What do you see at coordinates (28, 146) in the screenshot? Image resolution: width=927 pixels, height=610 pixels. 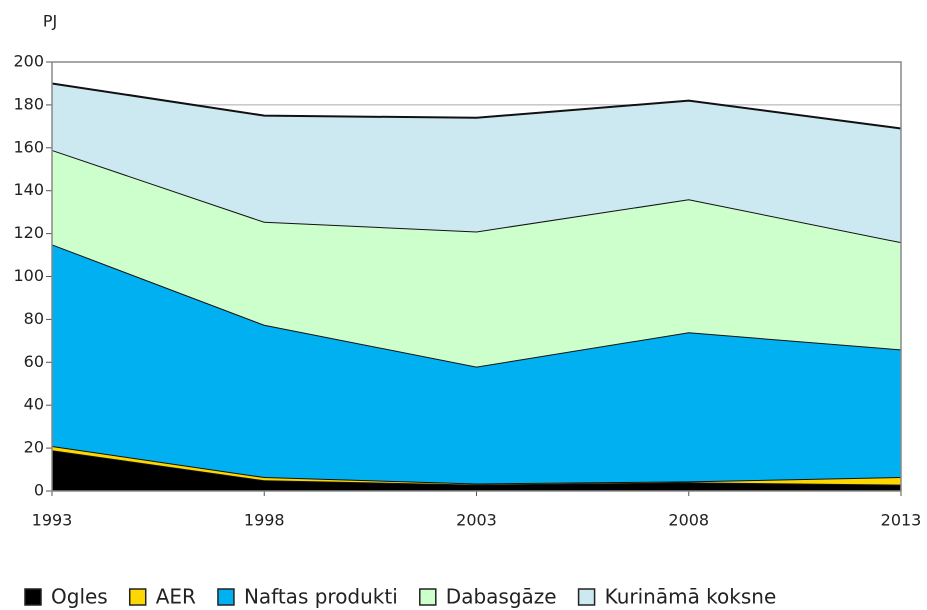 I see `y-tick-label: 160` at bounding box center [28, 146].